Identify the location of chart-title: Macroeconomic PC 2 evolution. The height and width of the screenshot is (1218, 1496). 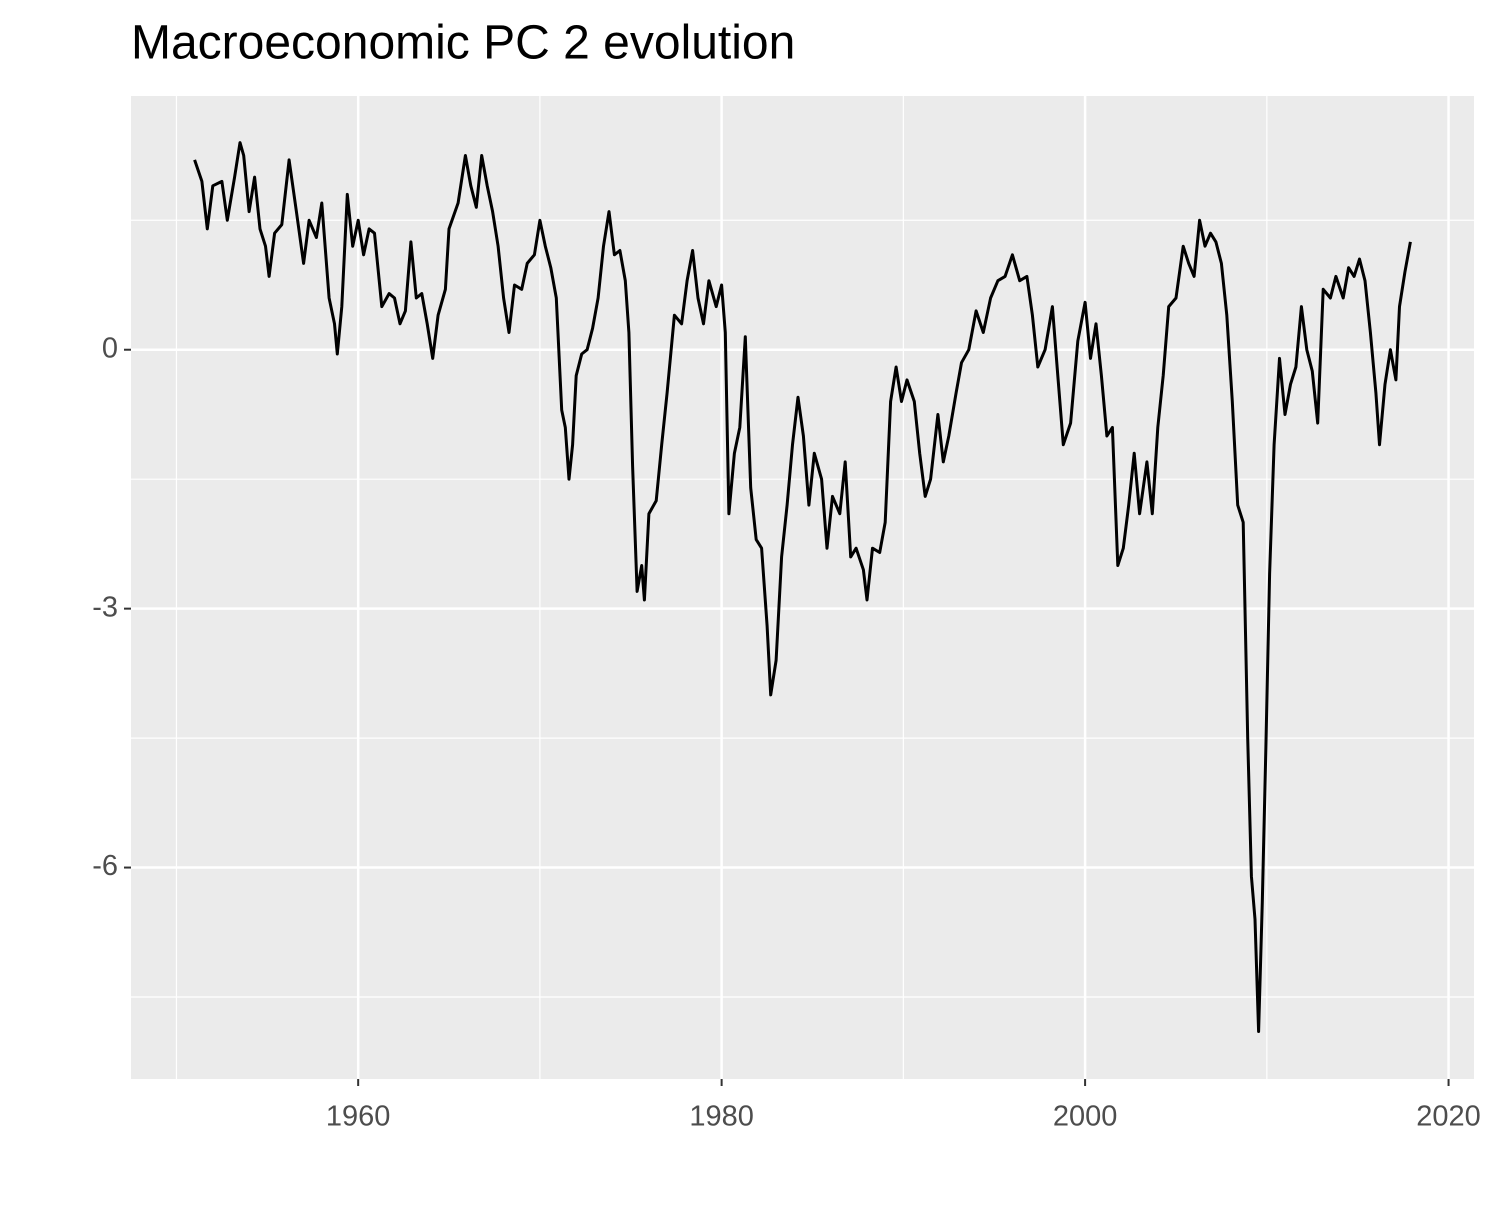
(463, 43).